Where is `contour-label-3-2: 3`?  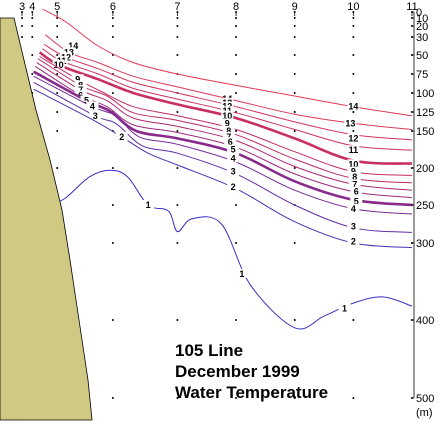 contour-label-3-2: 3 is located at coordinates (353, 226).